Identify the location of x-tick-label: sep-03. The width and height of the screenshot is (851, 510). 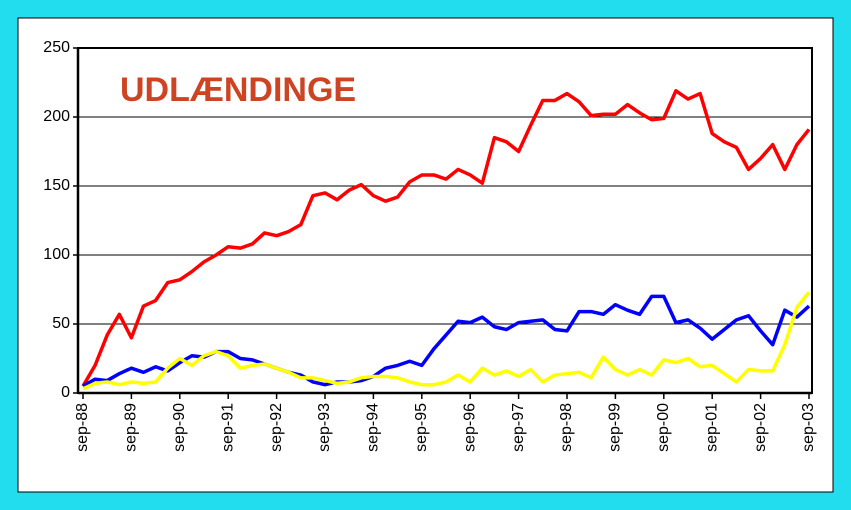
(808, 427).